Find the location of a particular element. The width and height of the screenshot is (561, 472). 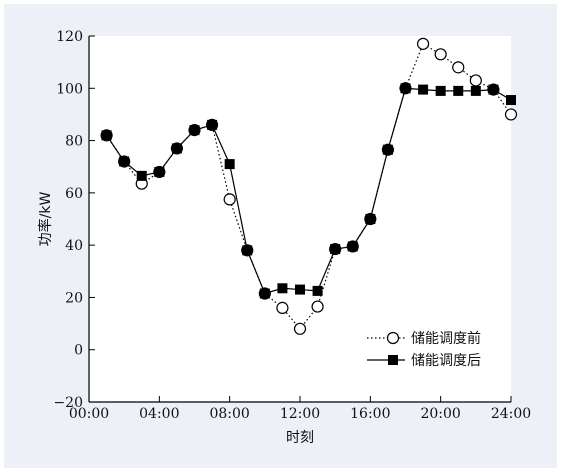

y-tick-label: 20 is located at coordinates (74, 298).